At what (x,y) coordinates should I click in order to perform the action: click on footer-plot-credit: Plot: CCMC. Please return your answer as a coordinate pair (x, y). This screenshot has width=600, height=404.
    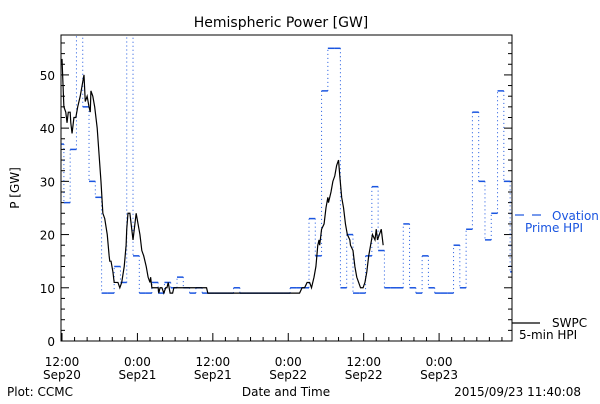
    Looking at the image, I should click on (40, 392).